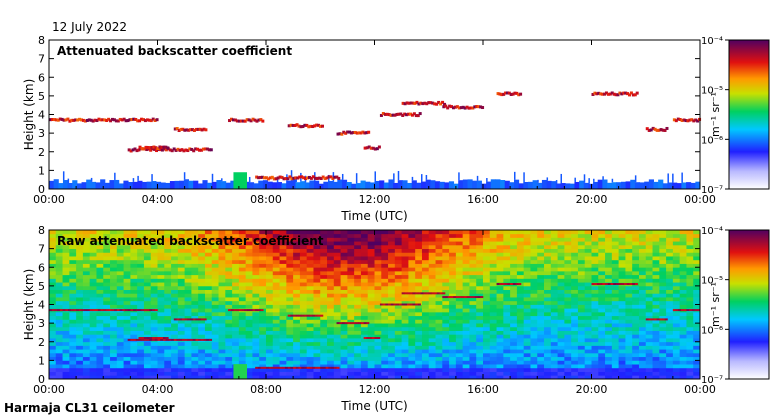 This screenshot has height=420, width=780. What do you see at coordinates (187, 130) in the screenshot?
I see `cloud-layer-4-seg` at bounding box center [187, 130].